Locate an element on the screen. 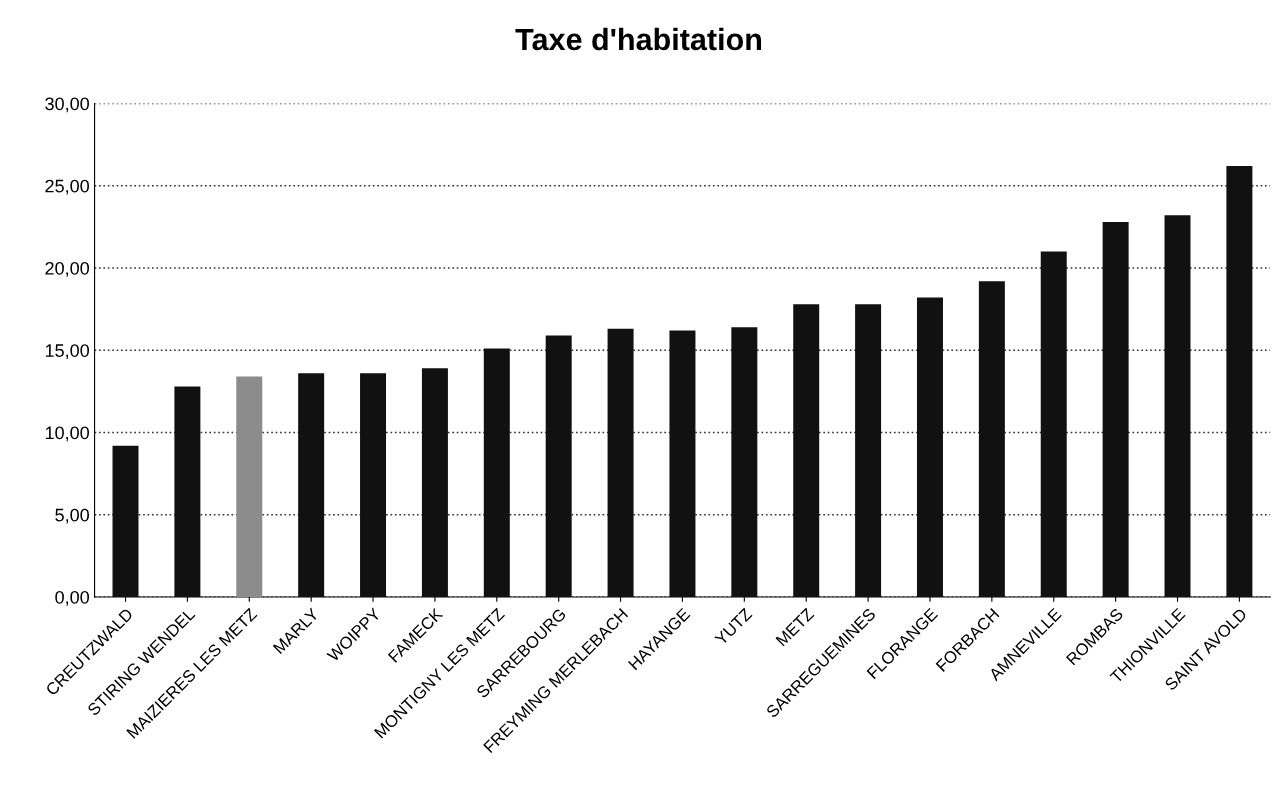  y-tick-label: 0,00 is located at coordinates (72, 598).